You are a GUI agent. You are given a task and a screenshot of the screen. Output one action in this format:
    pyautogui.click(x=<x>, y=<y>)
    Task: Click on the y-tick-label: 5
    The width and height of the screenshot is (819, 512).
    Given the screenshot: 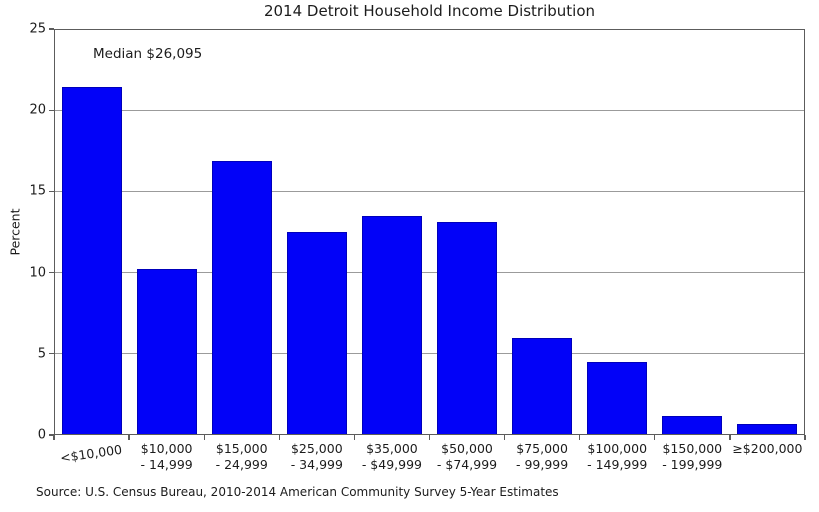 What is the action you would take?
    pyautogui.click(x=41, y=354)
    